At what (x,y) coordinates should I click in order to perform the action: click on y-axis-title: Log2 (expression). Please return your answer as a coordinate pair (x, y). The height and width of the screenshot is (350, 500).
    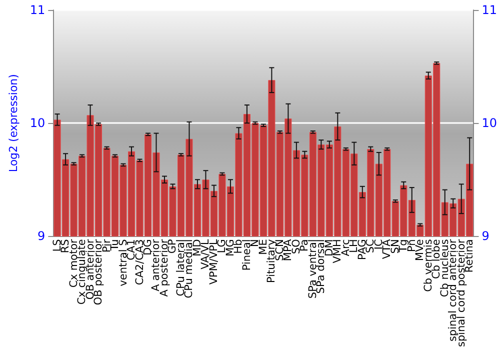
    Looking at the image, I should click on (13, 123).